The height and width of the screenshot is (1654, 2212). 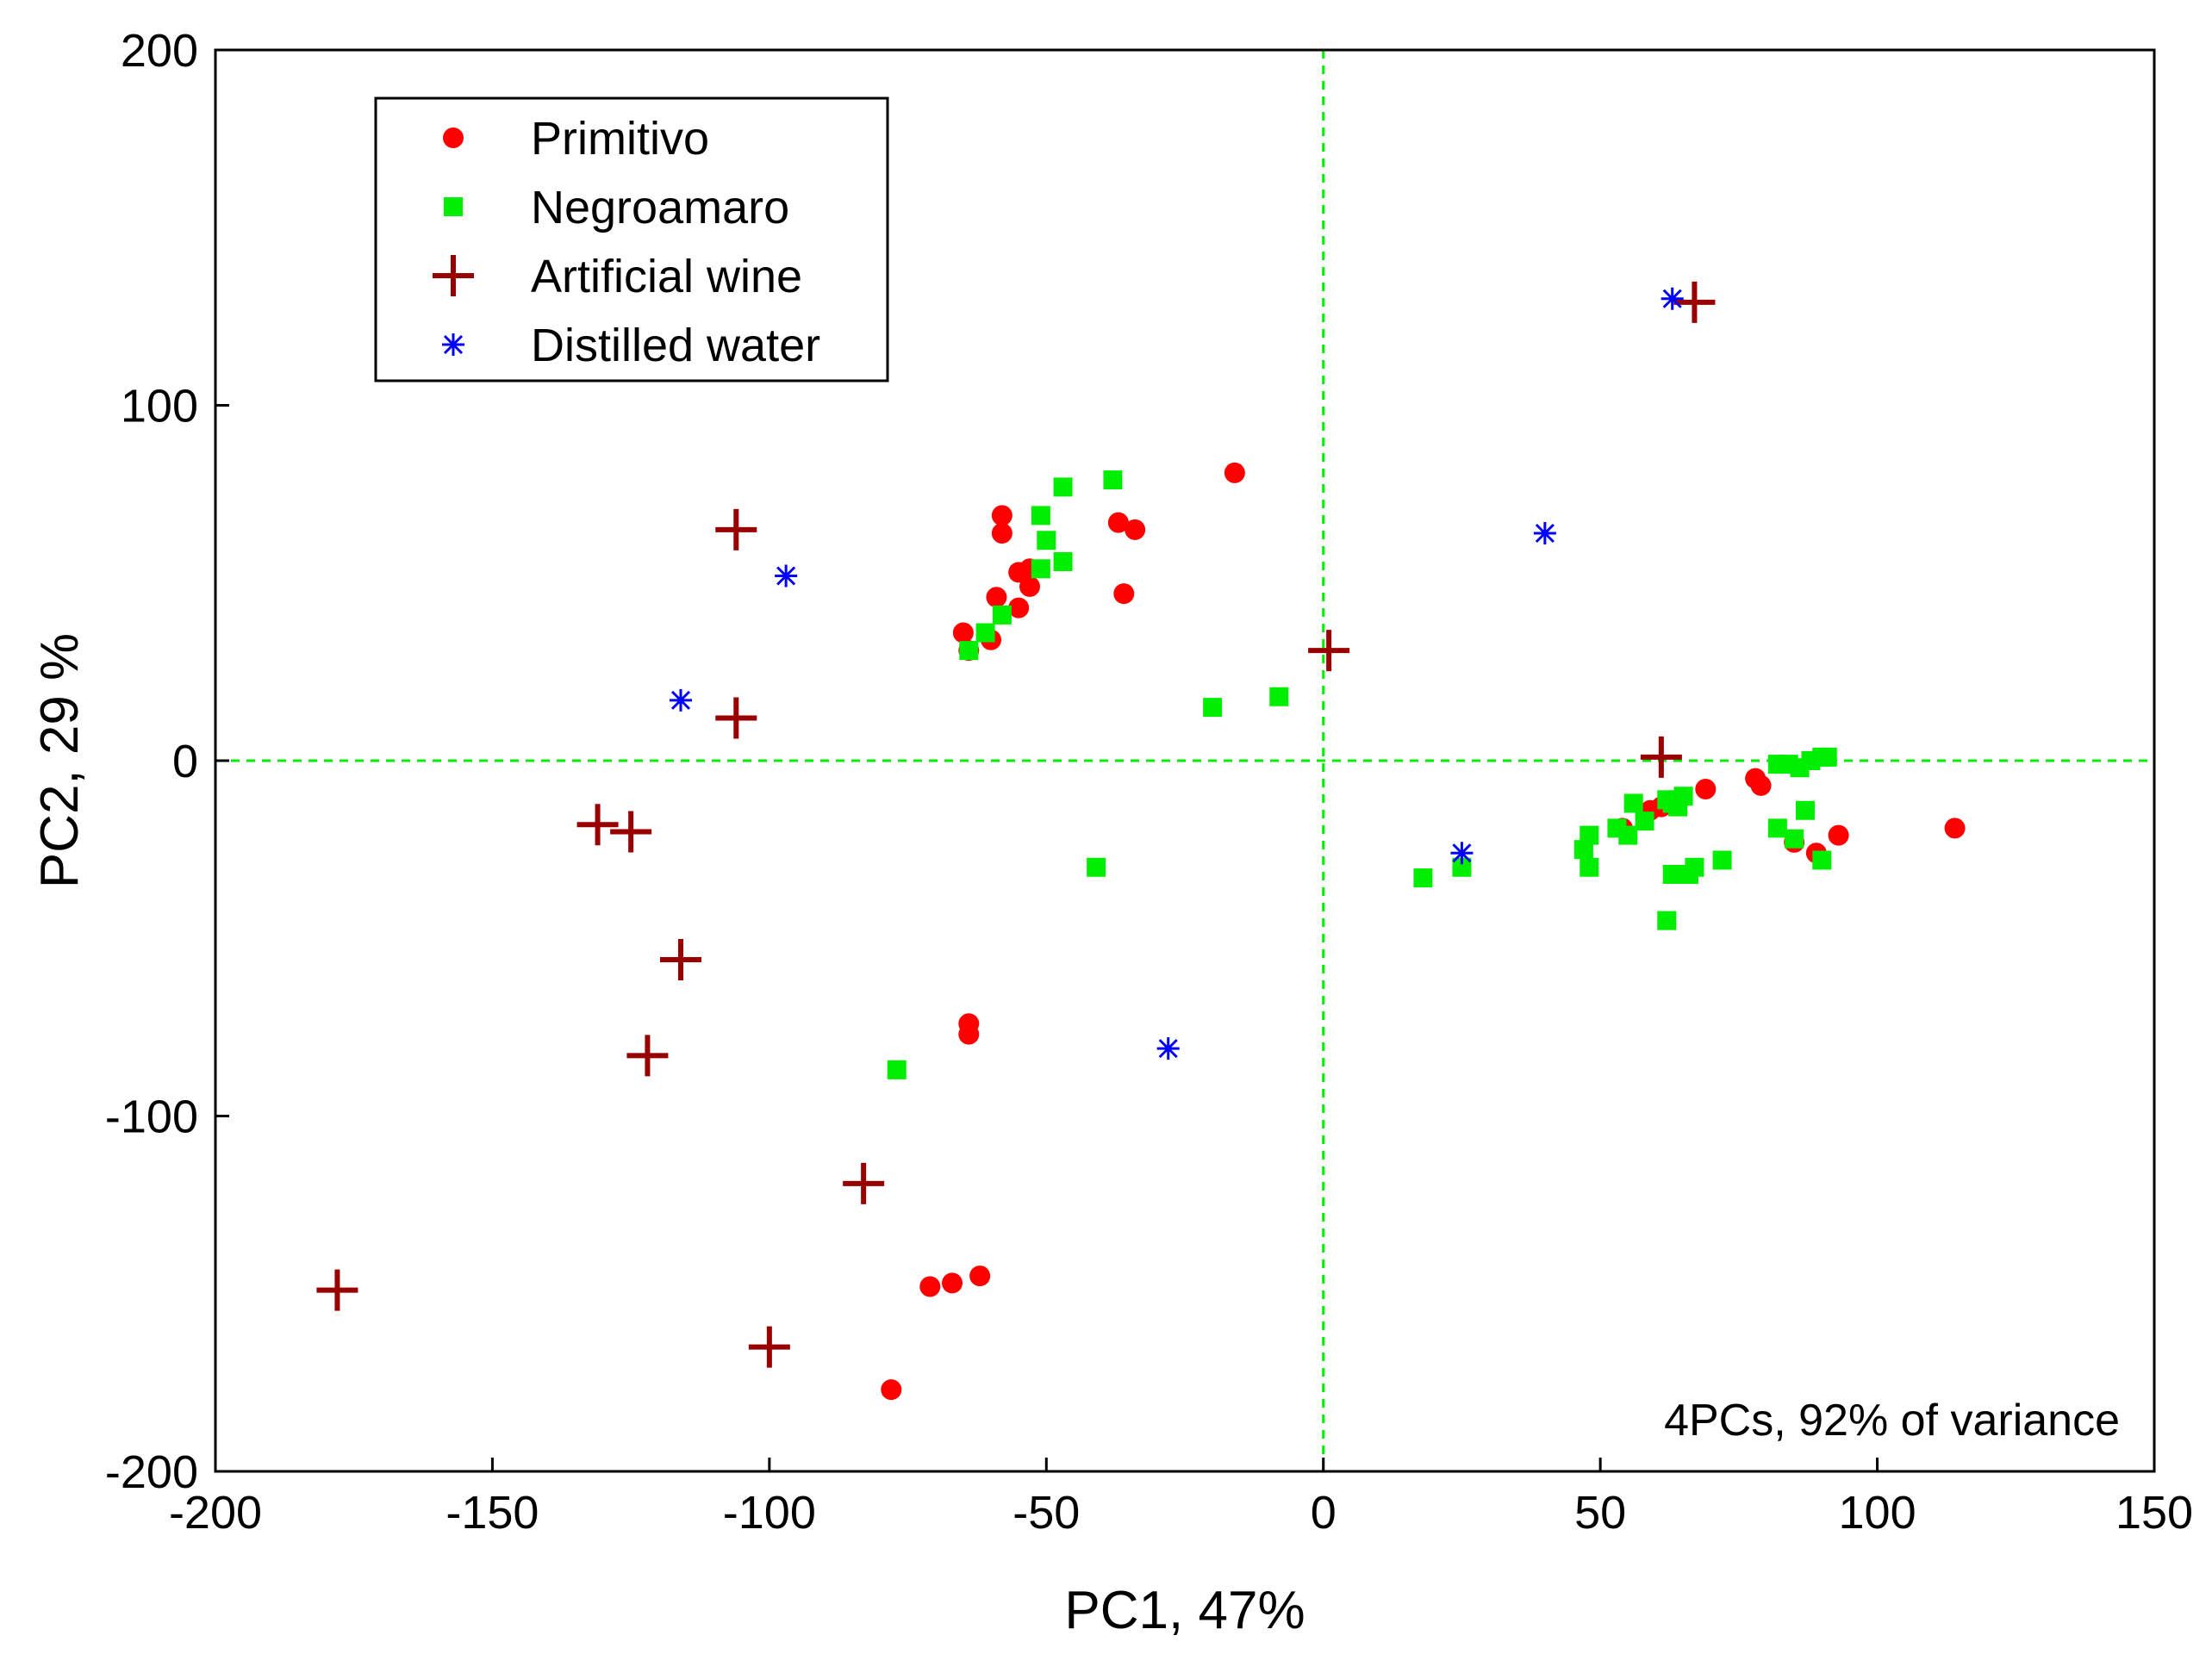 What do you see at coordinates (60, 761) in the screenshot?
I see `y-axis-title: PC2, 29 %` at bounding box center [60, 761].